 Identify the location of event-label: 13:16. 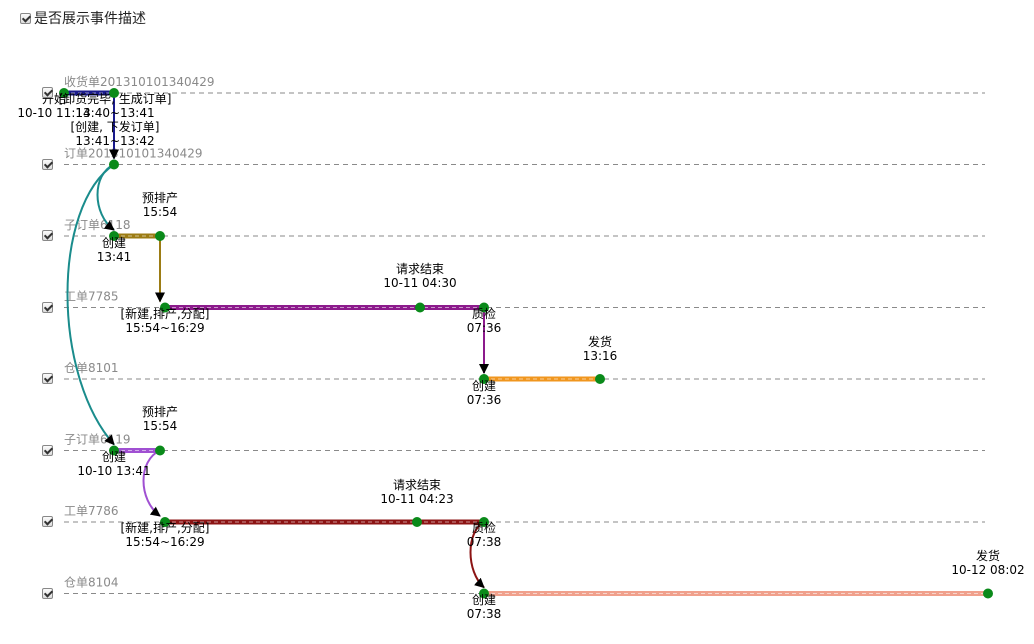
(600, 356).